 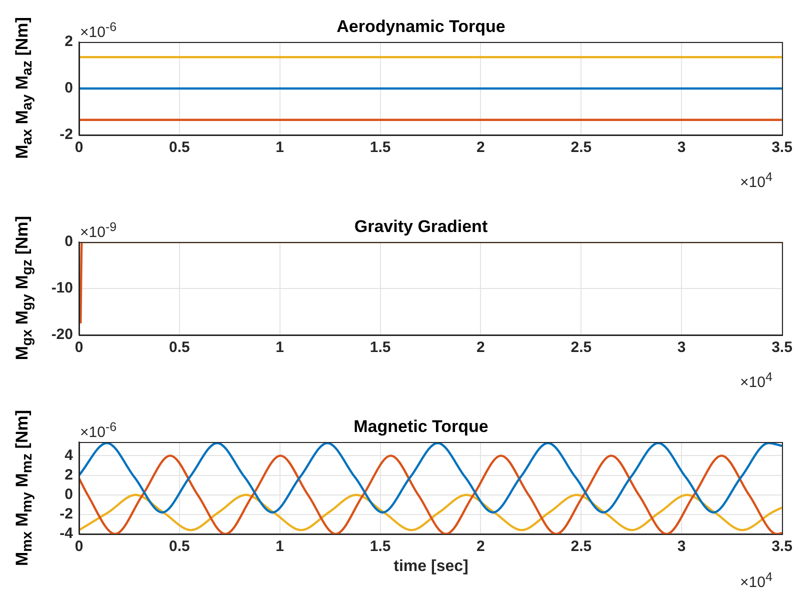 I want to click on text: ×10$^{-9}$, so click(x=98, y=230).